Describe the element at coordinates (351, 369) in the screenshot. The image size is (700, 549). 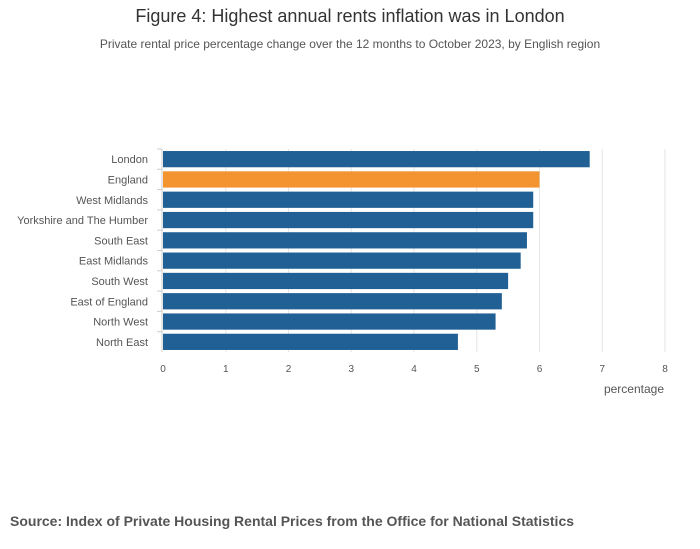
I see `x-tick-label: 3` at that location.